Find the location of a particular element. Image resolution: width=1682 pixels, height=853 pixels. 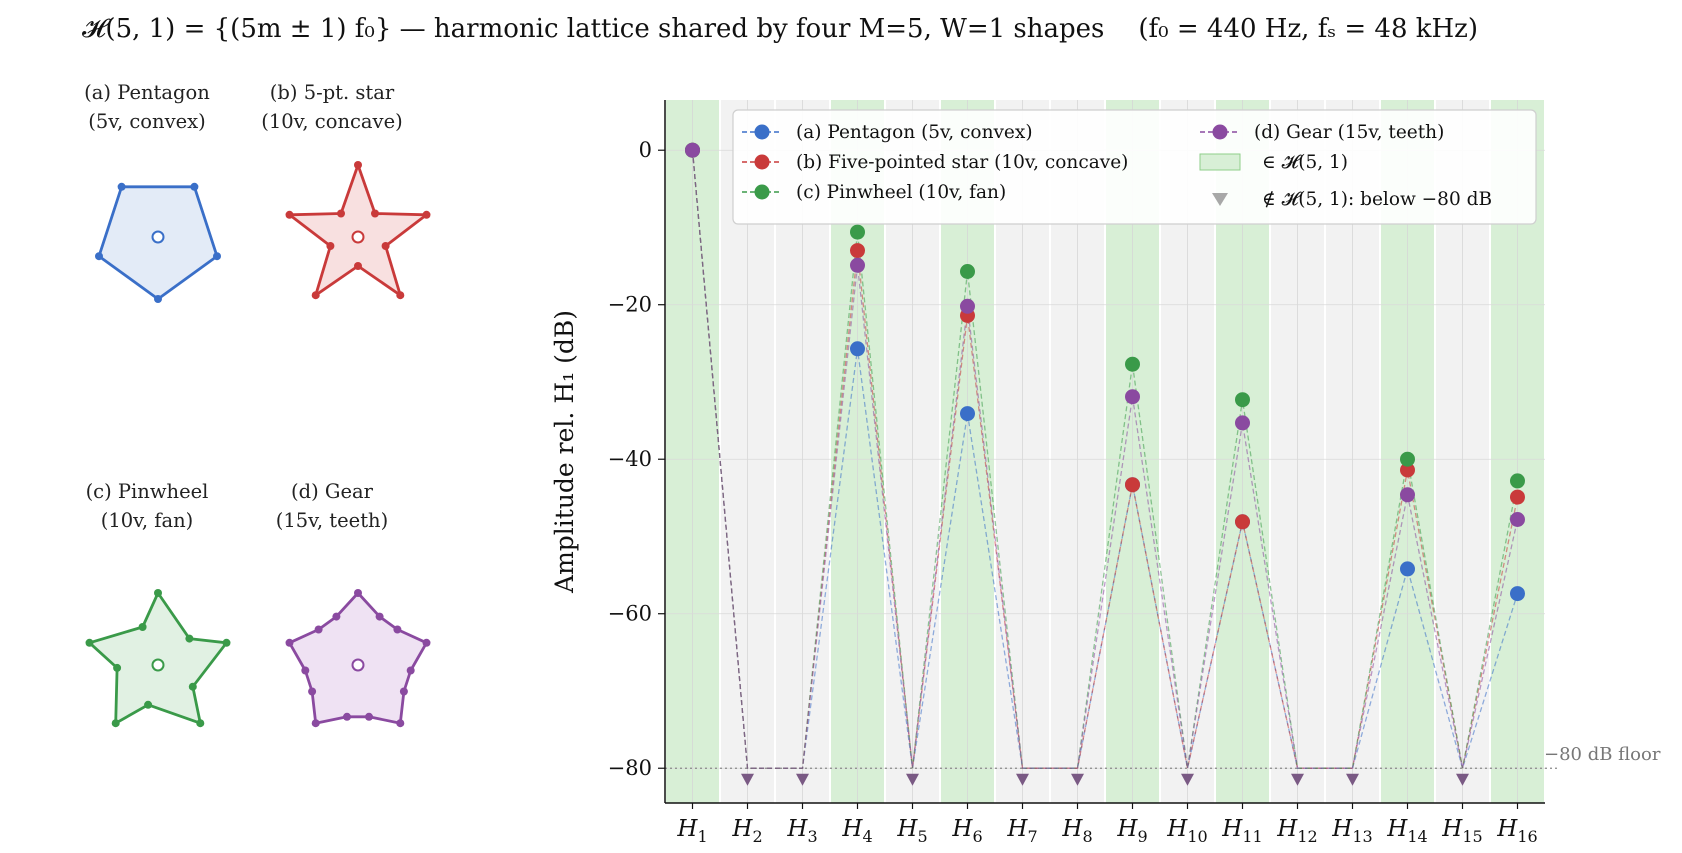

shape-caption-line2: (15v, teeth) is located at coordinates (332, 520).